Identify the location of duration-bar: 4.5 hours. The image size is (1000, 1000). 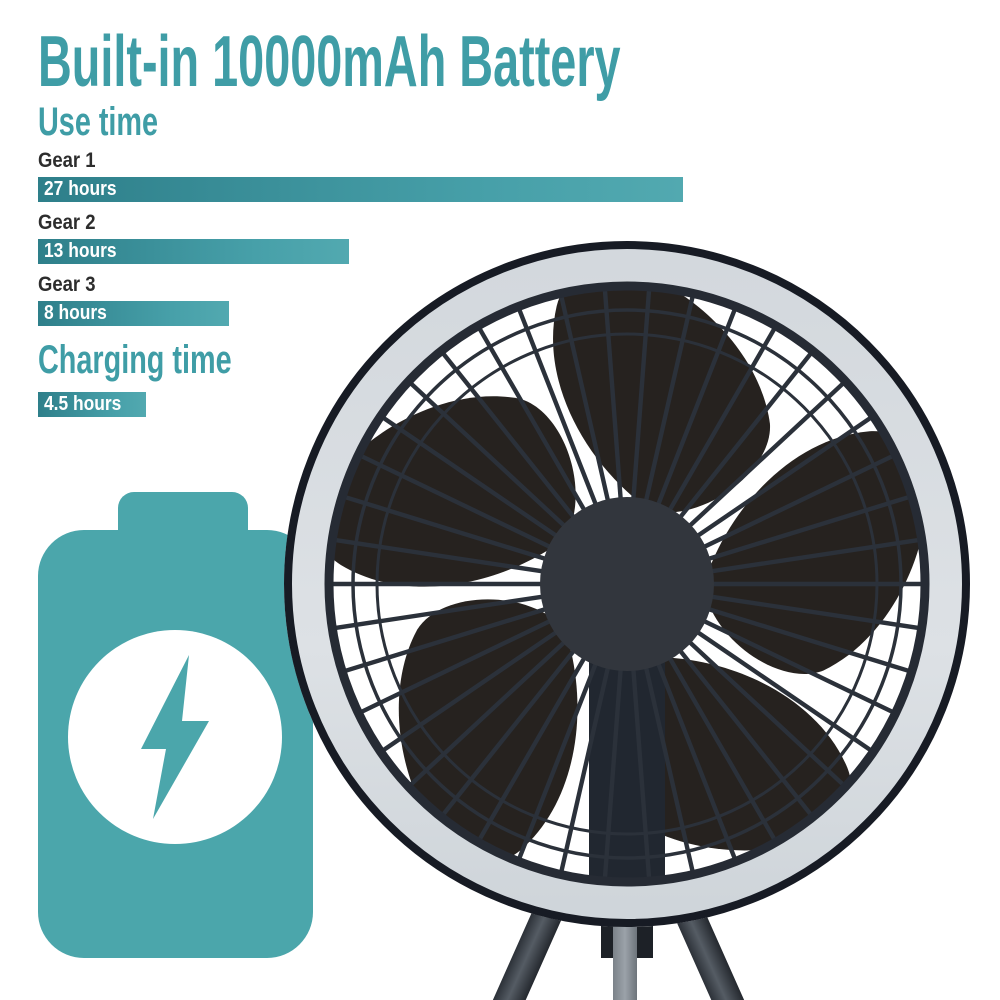
(92, 404).